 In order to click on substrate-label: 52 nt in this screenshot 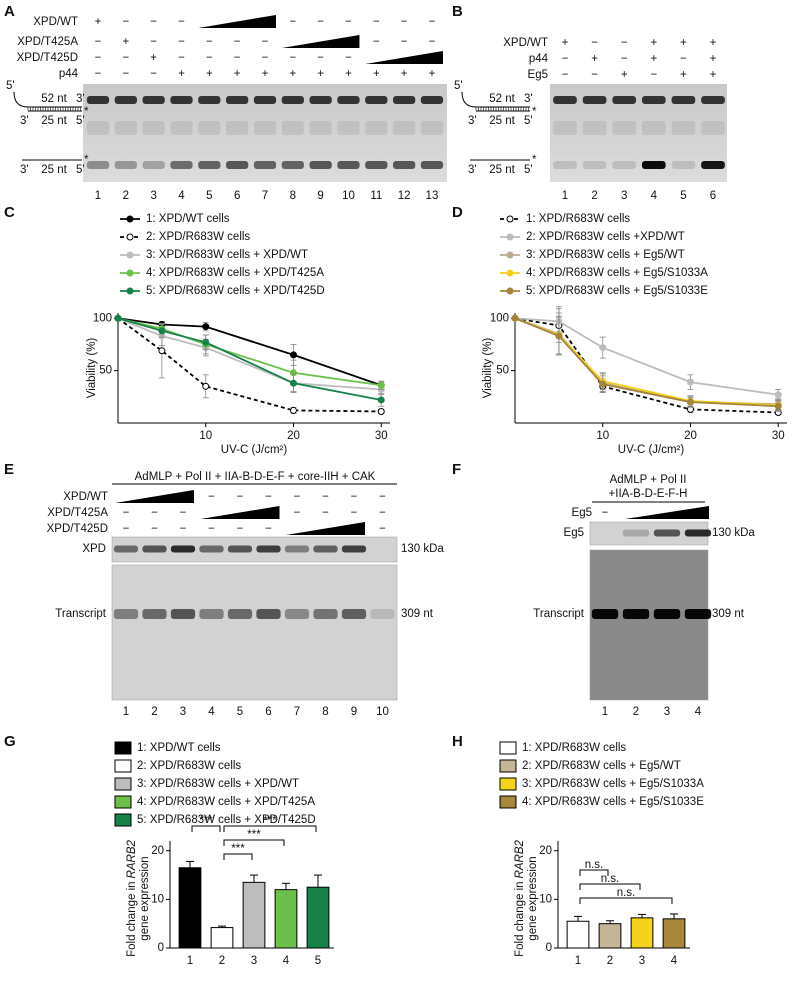, I will do `click(502, 99)`.